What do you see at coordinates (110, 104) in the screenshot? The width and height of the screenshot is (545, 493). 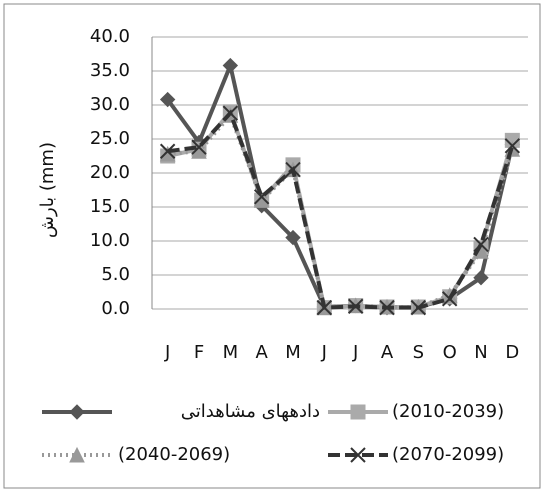 I see `y-tick-label: 30.0` at bounding box center [110, 104].